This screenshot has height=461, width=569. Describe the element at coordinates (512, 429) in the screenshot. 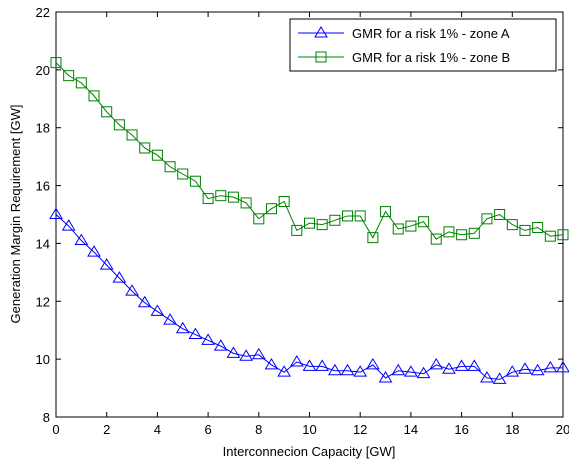

I see `x-tick-label: 18` at that location.